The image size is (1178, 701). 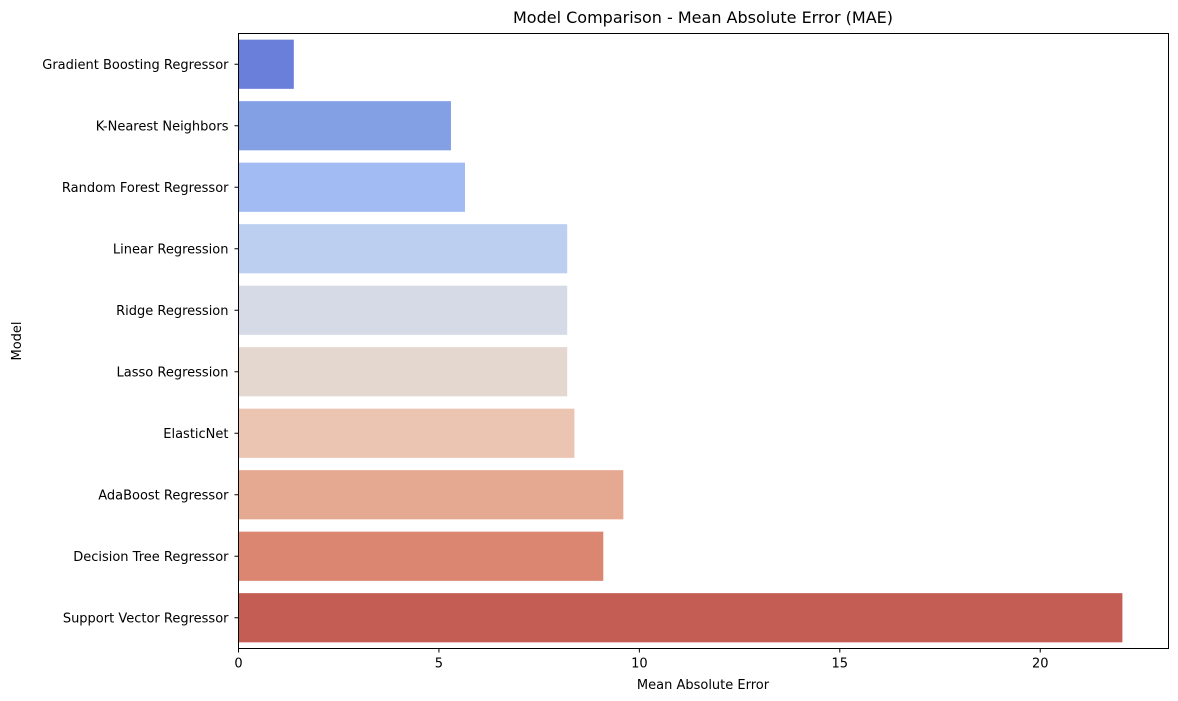 What do you see at coordinates (1040, 664) in the screenshot?
I see `x-tick-label: 20` at bounding box center [1040, 664].